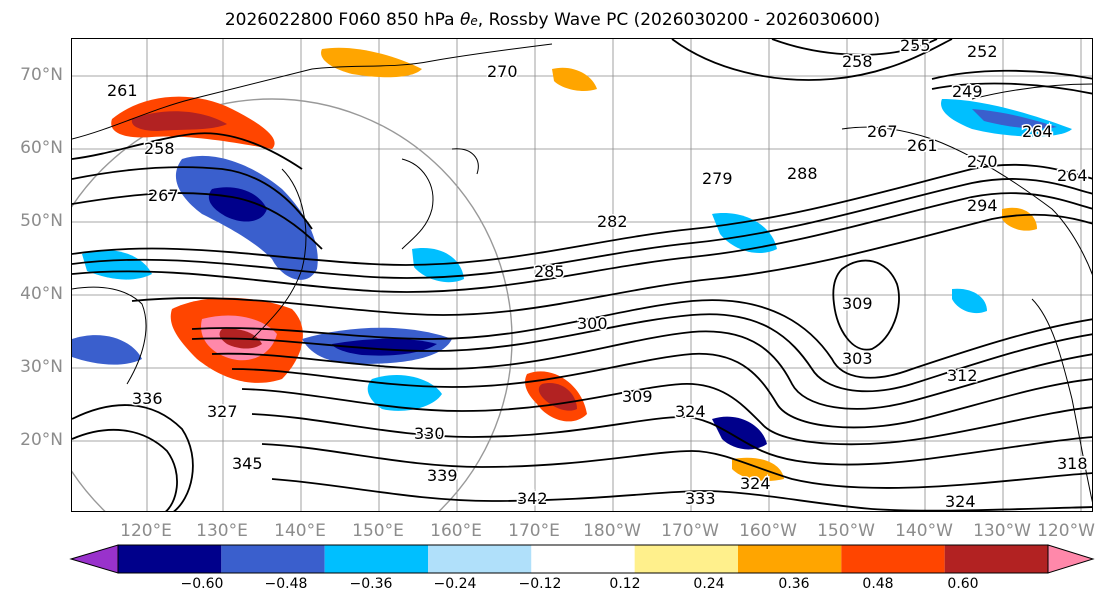  I want to click on lon-label-150e: 150°E, so click(378, 531).